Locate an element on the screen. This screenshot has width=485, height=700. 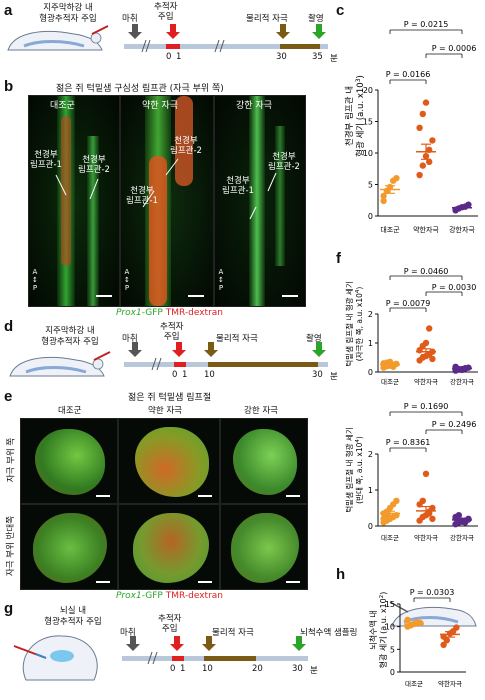
panel-e-title: 젊은 쥐 턱밑샘 림프절 is located at coordinates (170, 398).